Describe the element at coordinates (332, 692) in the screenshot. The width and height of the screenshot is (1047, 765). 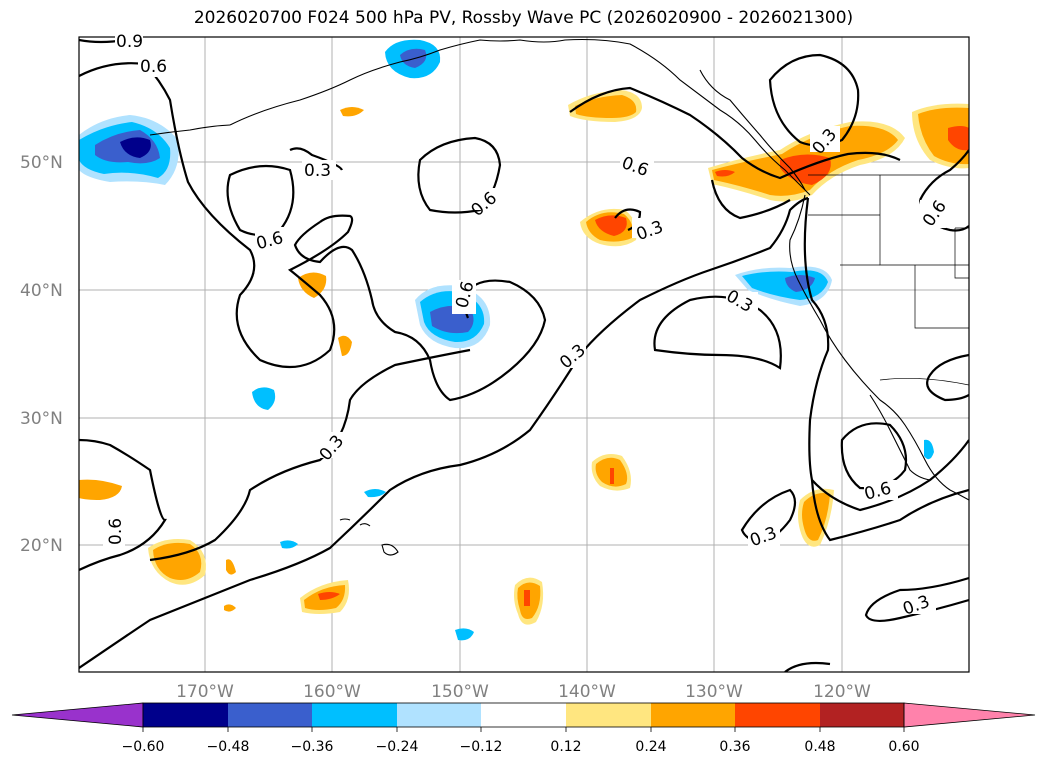
I see `lon-label: 160°W` at that location.